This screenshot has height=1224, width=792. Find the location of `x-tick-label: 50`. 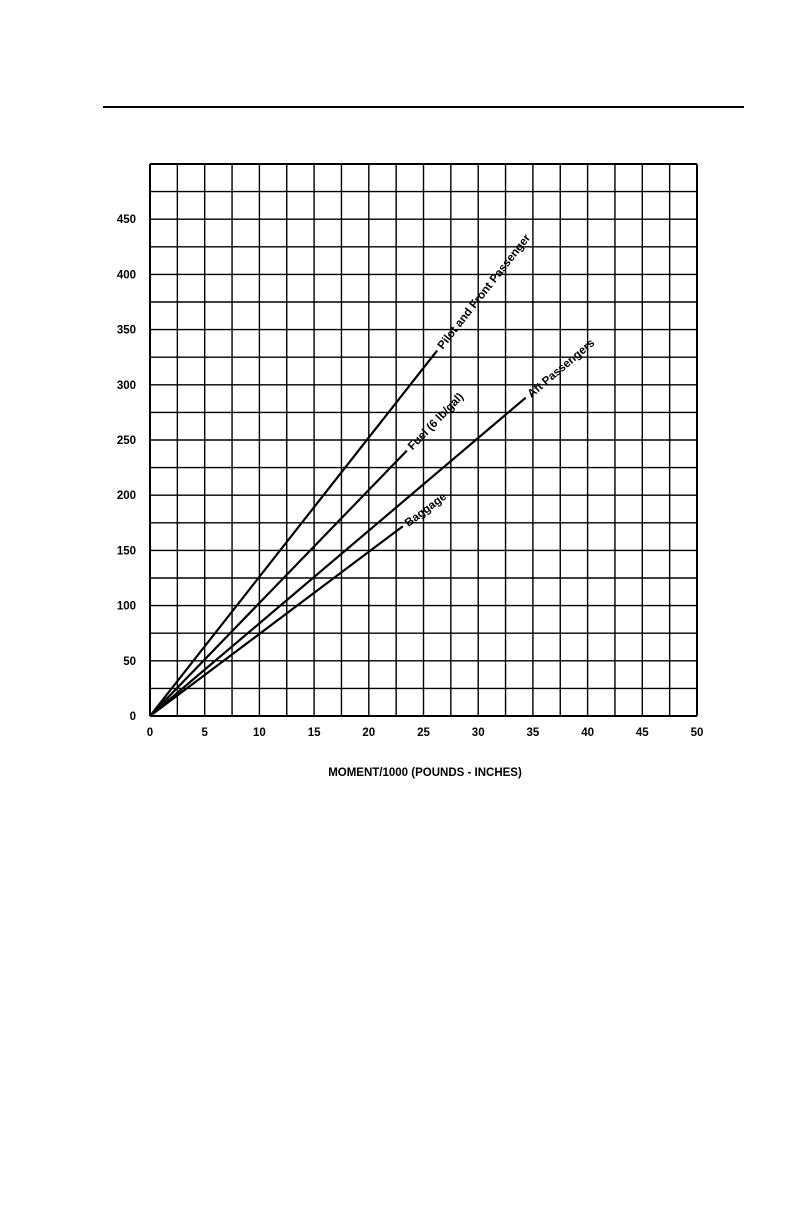

x-tick-label: 50 is located at coordinates (697, 733).